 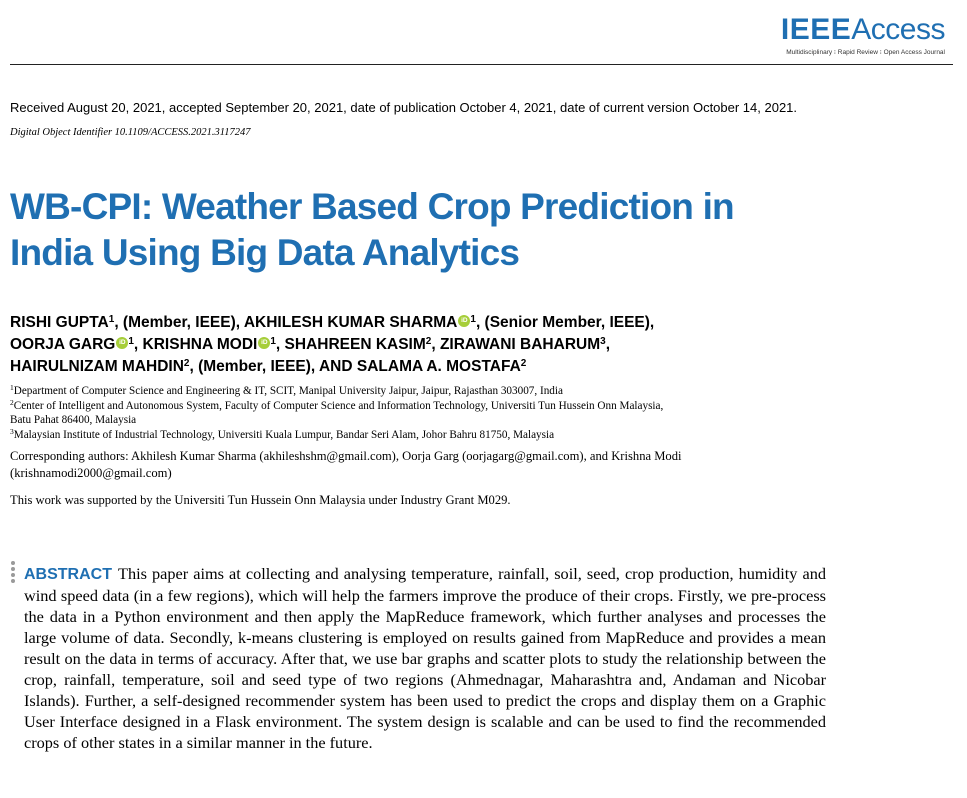 What do you see at coordinates (355, 344) in the screenshot?
I see `author-name: SHAHREEN KASIM` at bounding box center [355, 344].